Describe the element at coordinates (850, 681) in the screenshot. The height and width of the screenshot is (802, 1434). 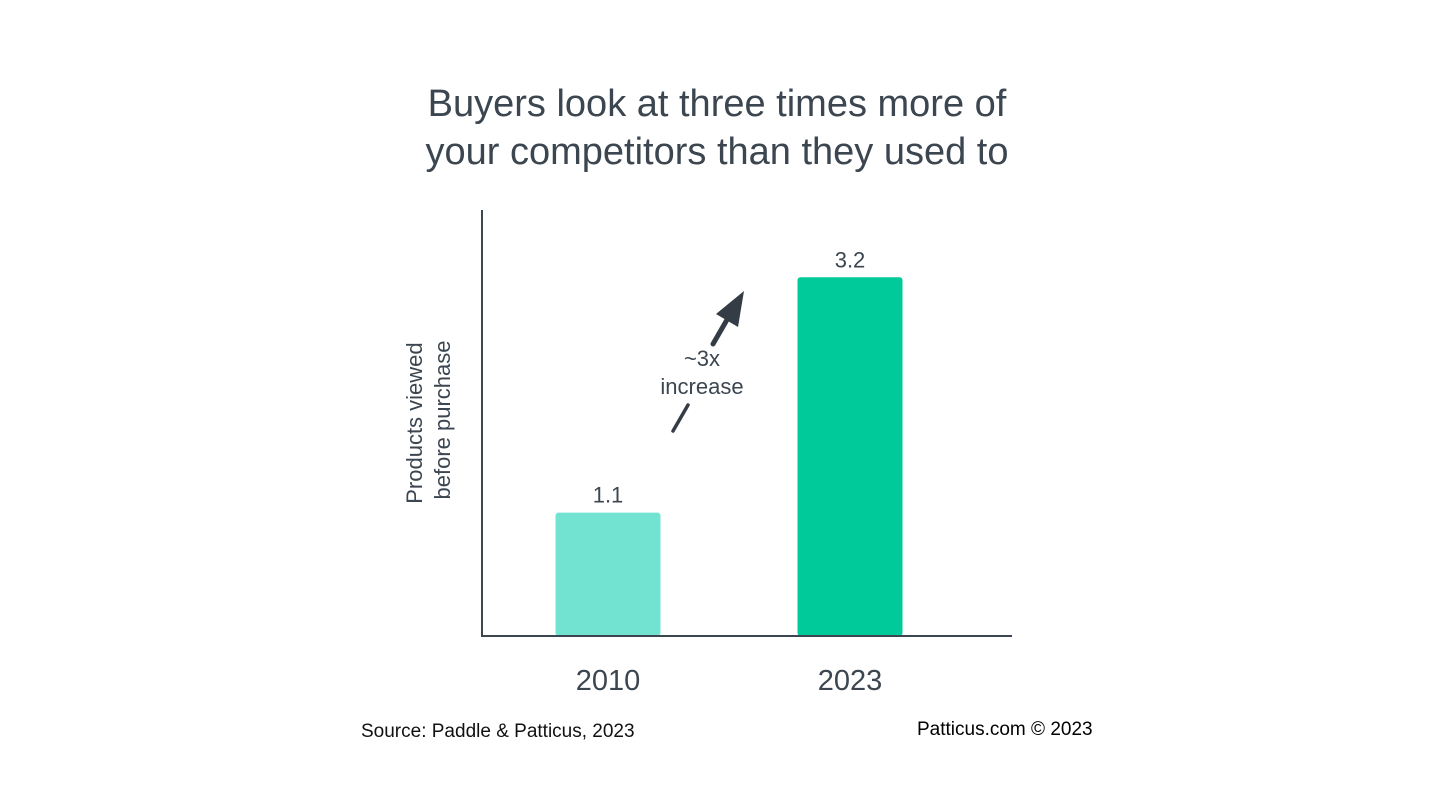
I see `x-tick-label-2023: 2023` at that location.